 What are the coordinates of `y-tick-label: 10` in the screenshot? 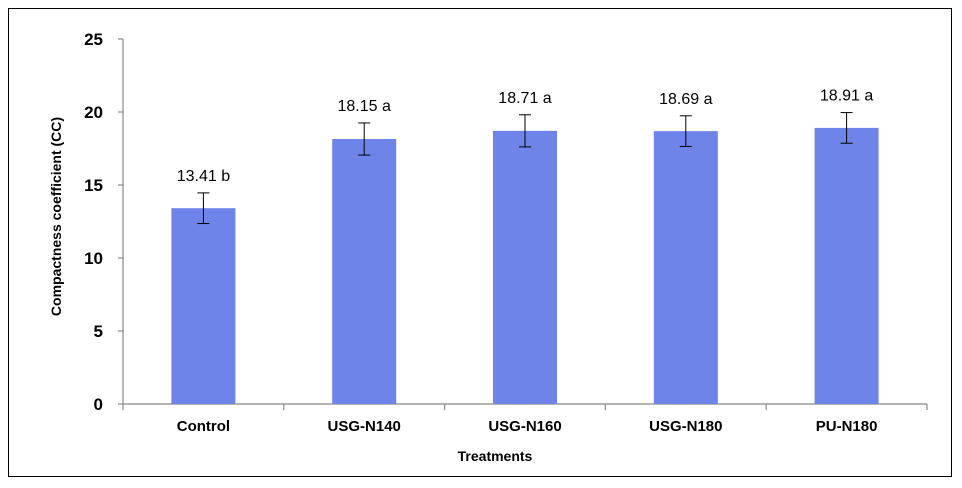 It's located at (93, 258).